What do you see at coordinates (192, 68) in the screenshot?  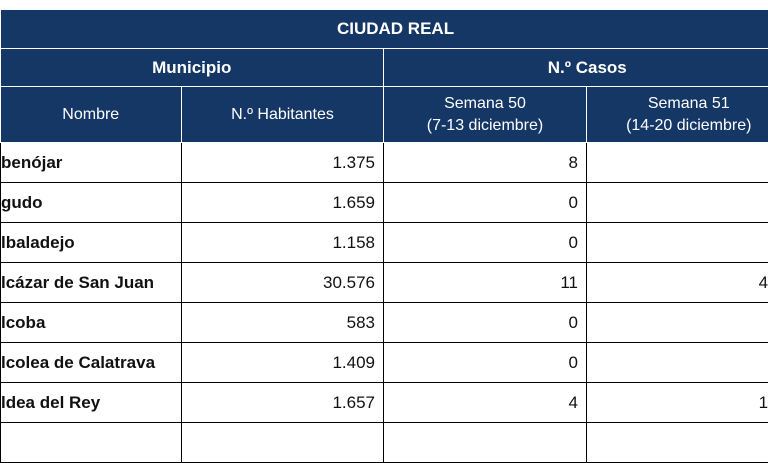 I see `group-header-municipio: Municipio` at bounding box center [192, 68].